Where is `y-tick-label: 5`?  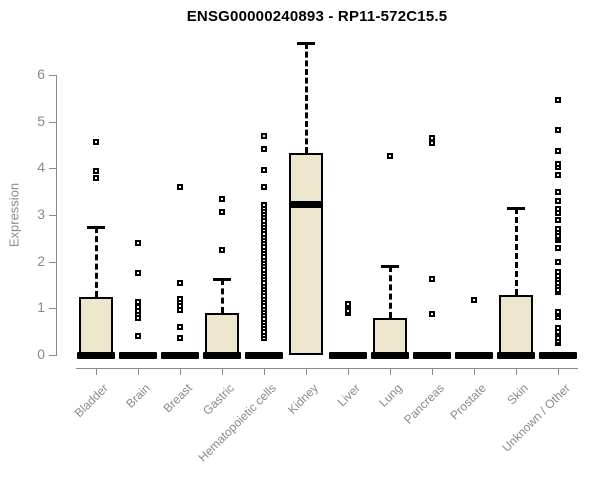
y-tick-label: 5 is located at coordinates (41, 120).